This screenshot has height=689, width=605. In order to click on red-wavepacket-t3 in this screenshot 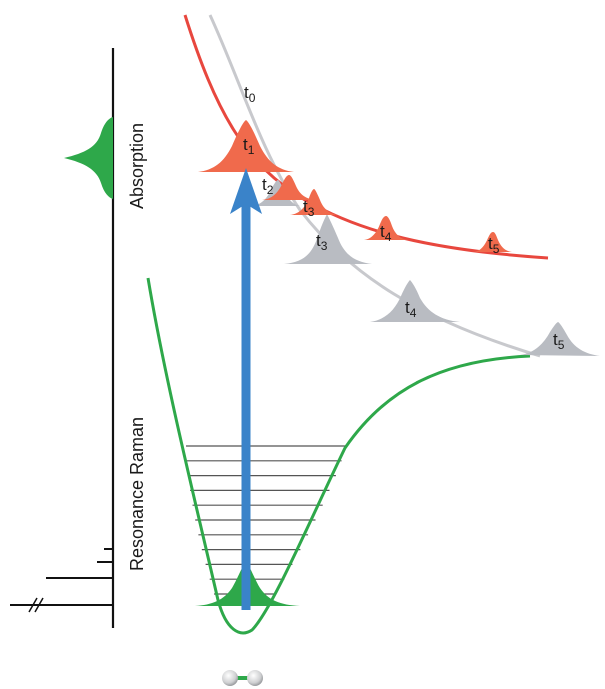, I will do `click(314, 202)`.